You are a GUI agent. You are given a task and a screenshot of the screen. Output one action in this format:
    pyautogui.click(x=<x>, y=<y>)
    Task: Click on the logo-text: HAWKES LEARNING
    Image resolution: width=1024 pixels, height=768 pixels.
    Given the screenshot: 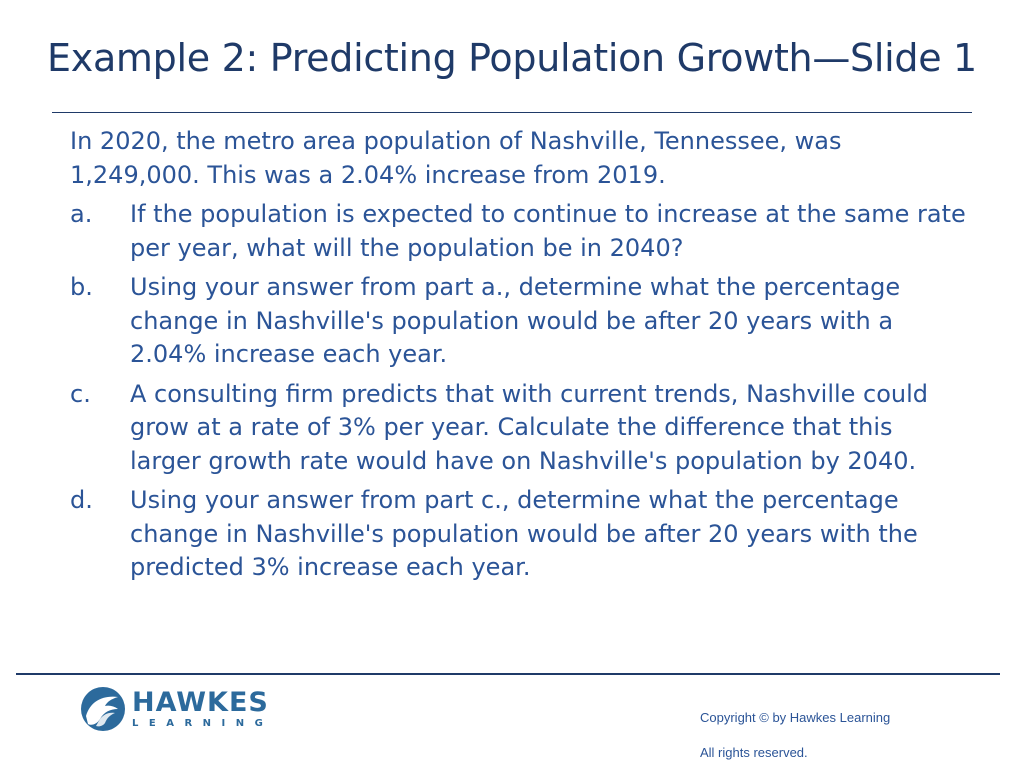 What is the action you would take?
    pyautogui.click(x=202, y=709)
    